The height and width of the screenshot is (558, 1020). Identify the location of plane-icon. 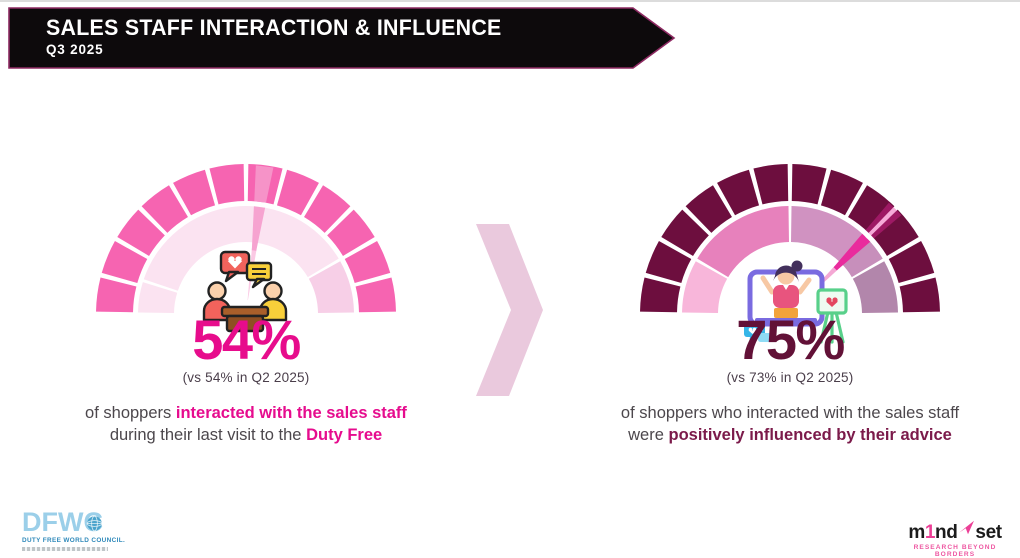
(967, 527).